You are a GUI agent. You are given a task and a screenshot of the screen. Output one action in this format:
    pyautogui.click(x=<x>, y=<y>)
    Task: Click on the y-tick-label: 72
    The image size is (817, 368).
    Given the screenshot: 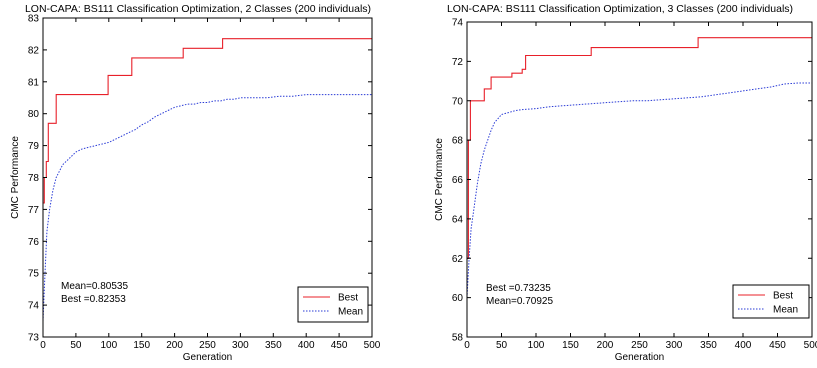 What is the action you would take?
    pyautogui.click(x=458, y=62)
    